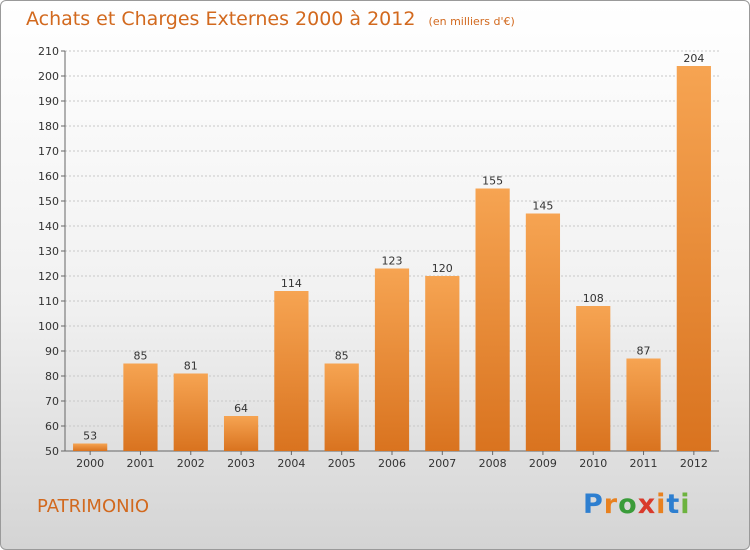  I want to click on data-label-2001: 85, so click(140, 356).